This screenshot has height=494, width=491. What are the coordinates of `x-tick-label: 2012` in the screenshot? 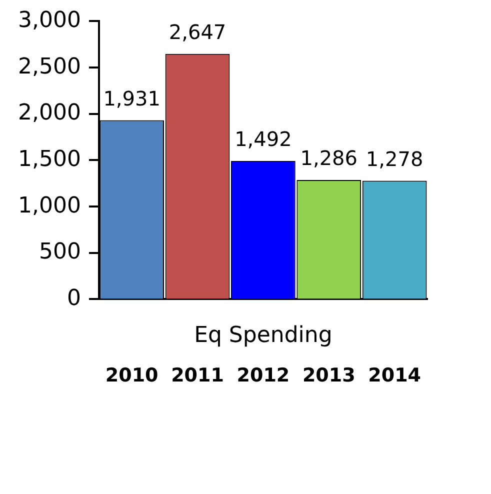 It's located at (263, 375).